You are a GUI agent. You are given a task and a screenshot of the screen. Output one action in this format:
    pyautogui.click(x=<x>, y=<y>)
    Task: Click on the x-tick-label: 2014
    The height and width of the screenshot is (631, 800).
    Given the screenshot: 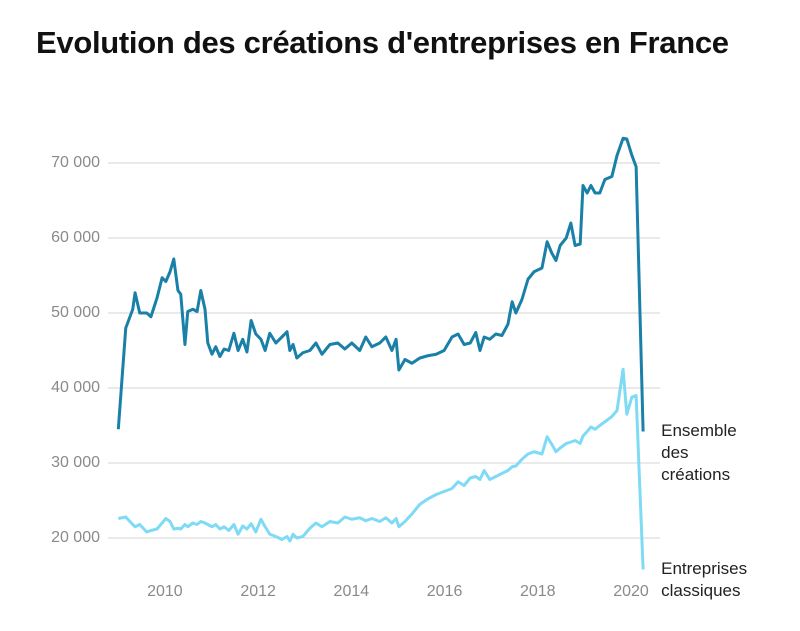 What is the action you would take?
    pyautogui.click(x=352, y=591)
    